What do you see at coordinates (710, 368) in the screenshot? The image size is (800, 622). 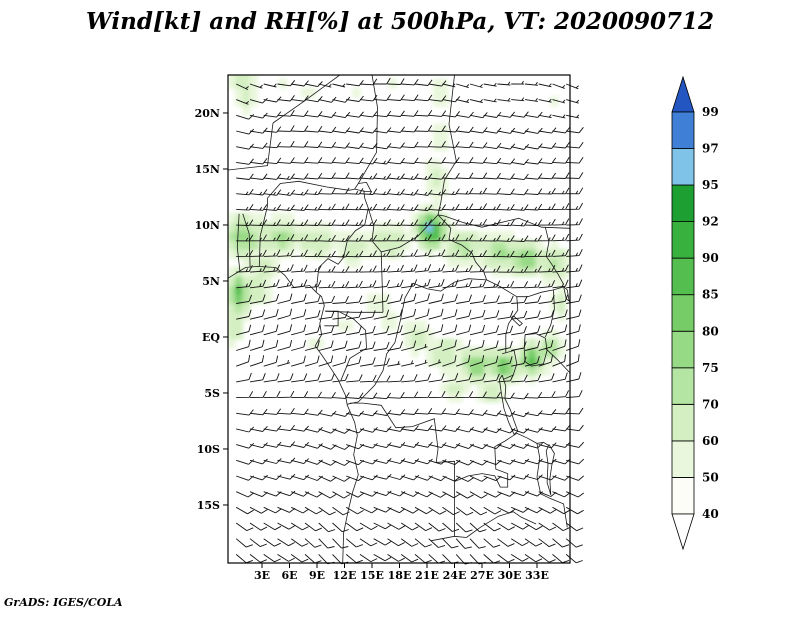 I see `colorbar-tick-label: 75` at bounding box center [710, 368].